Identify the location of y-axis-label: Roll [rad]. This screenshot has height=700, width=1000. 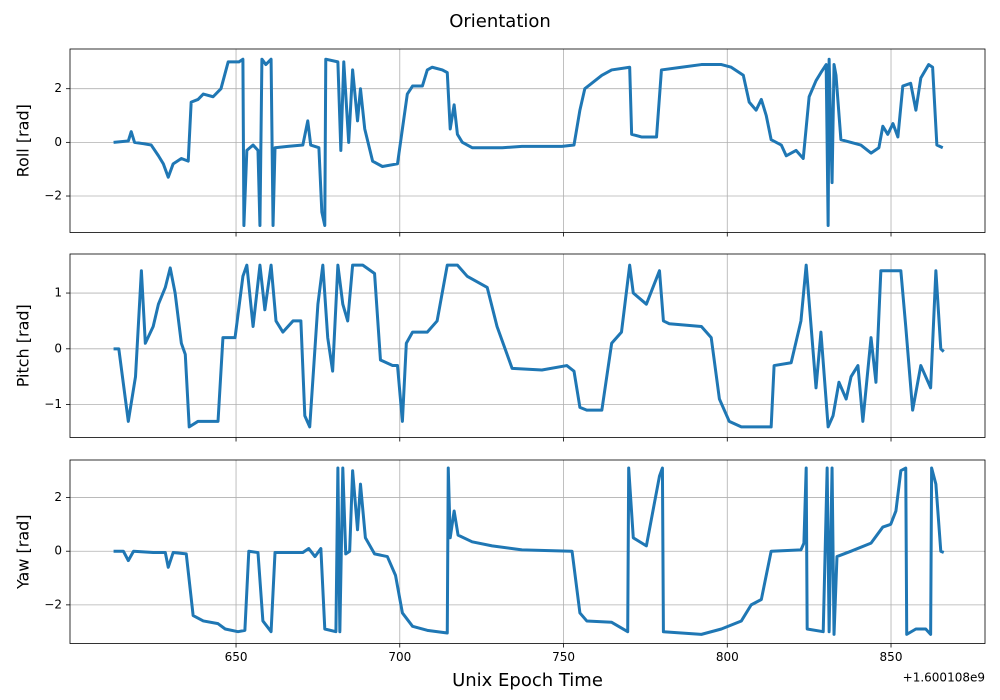
(23, 140).